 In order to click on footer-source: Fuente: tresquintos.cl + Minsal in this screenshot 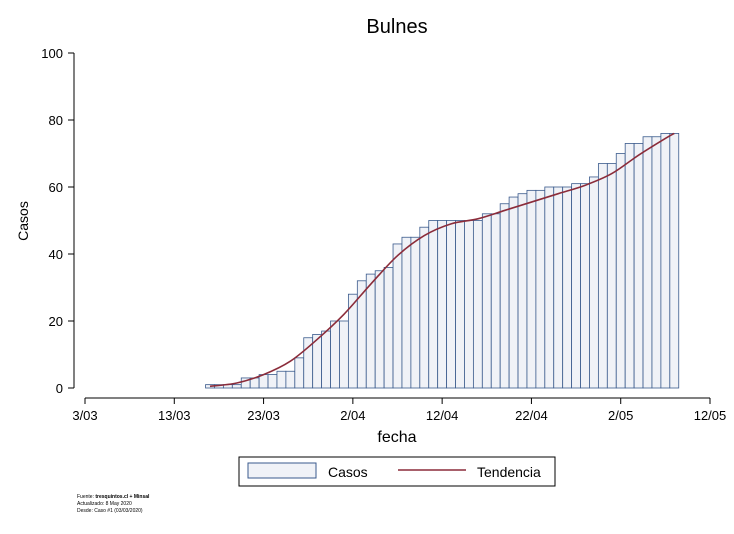, I will do `click(113, 497)`.